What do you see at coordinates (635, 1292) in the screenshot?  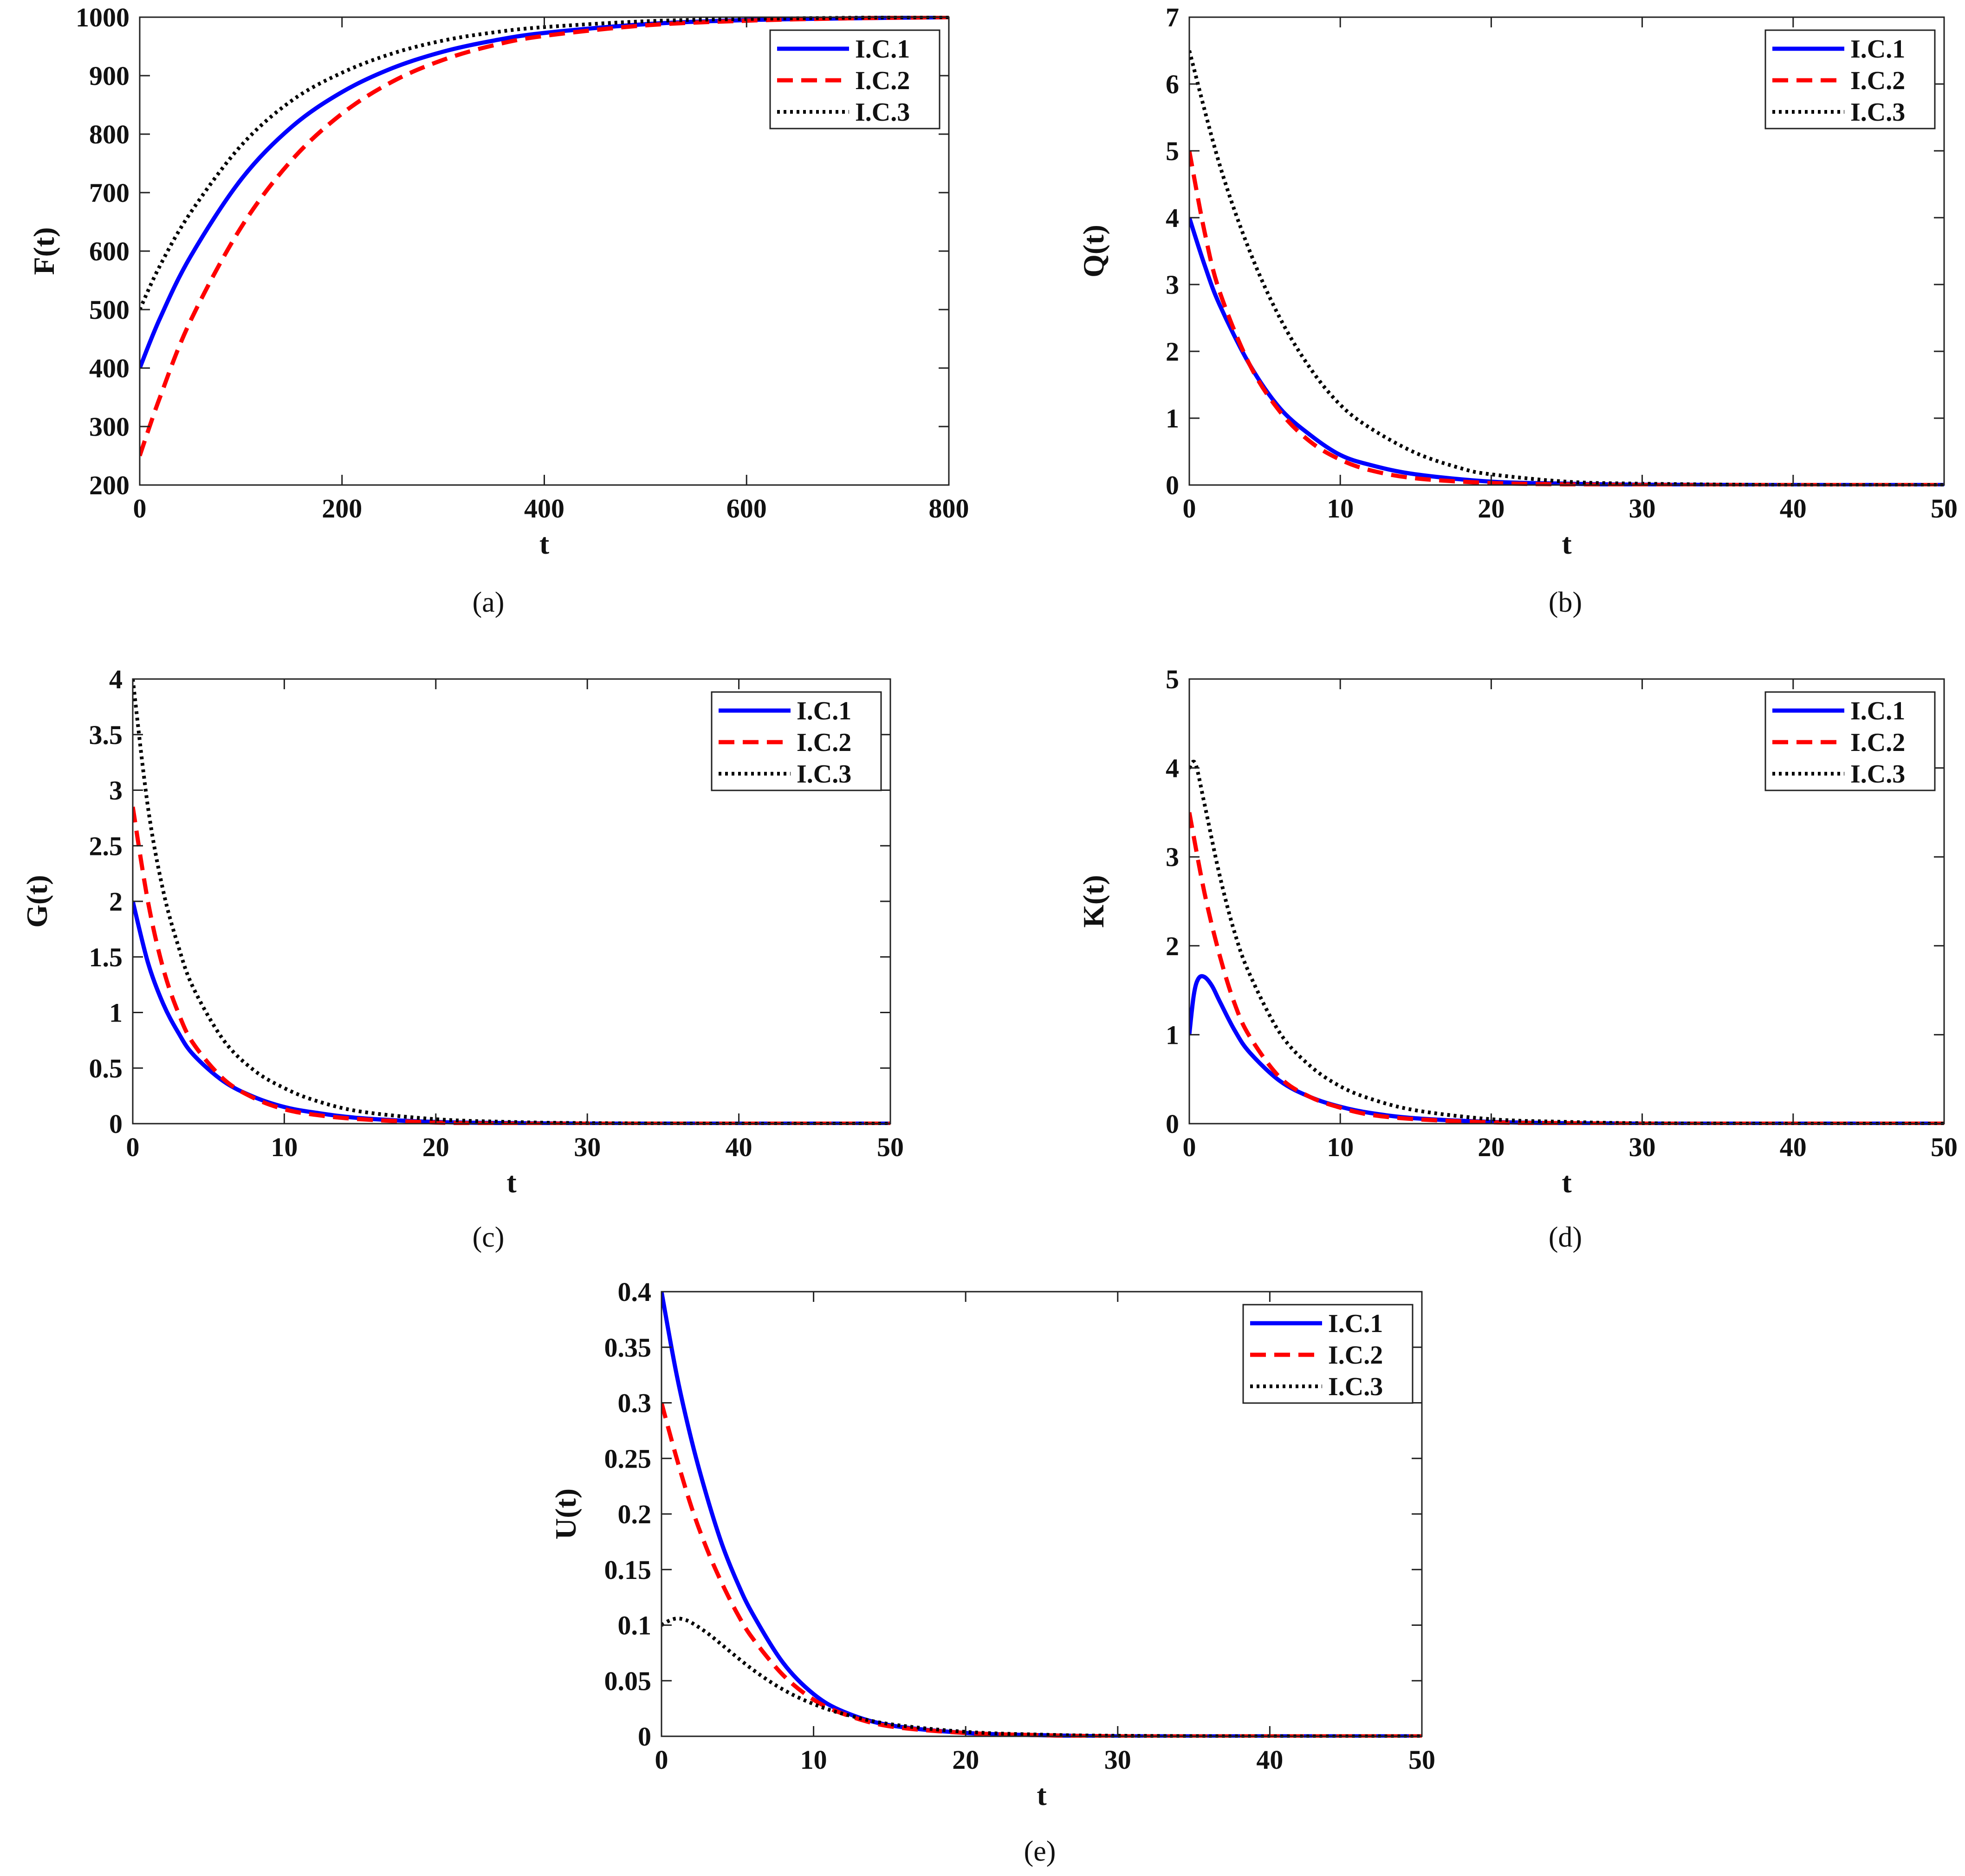 I see `y-tick-label: 0.4` at bounding box center [635, 1292].